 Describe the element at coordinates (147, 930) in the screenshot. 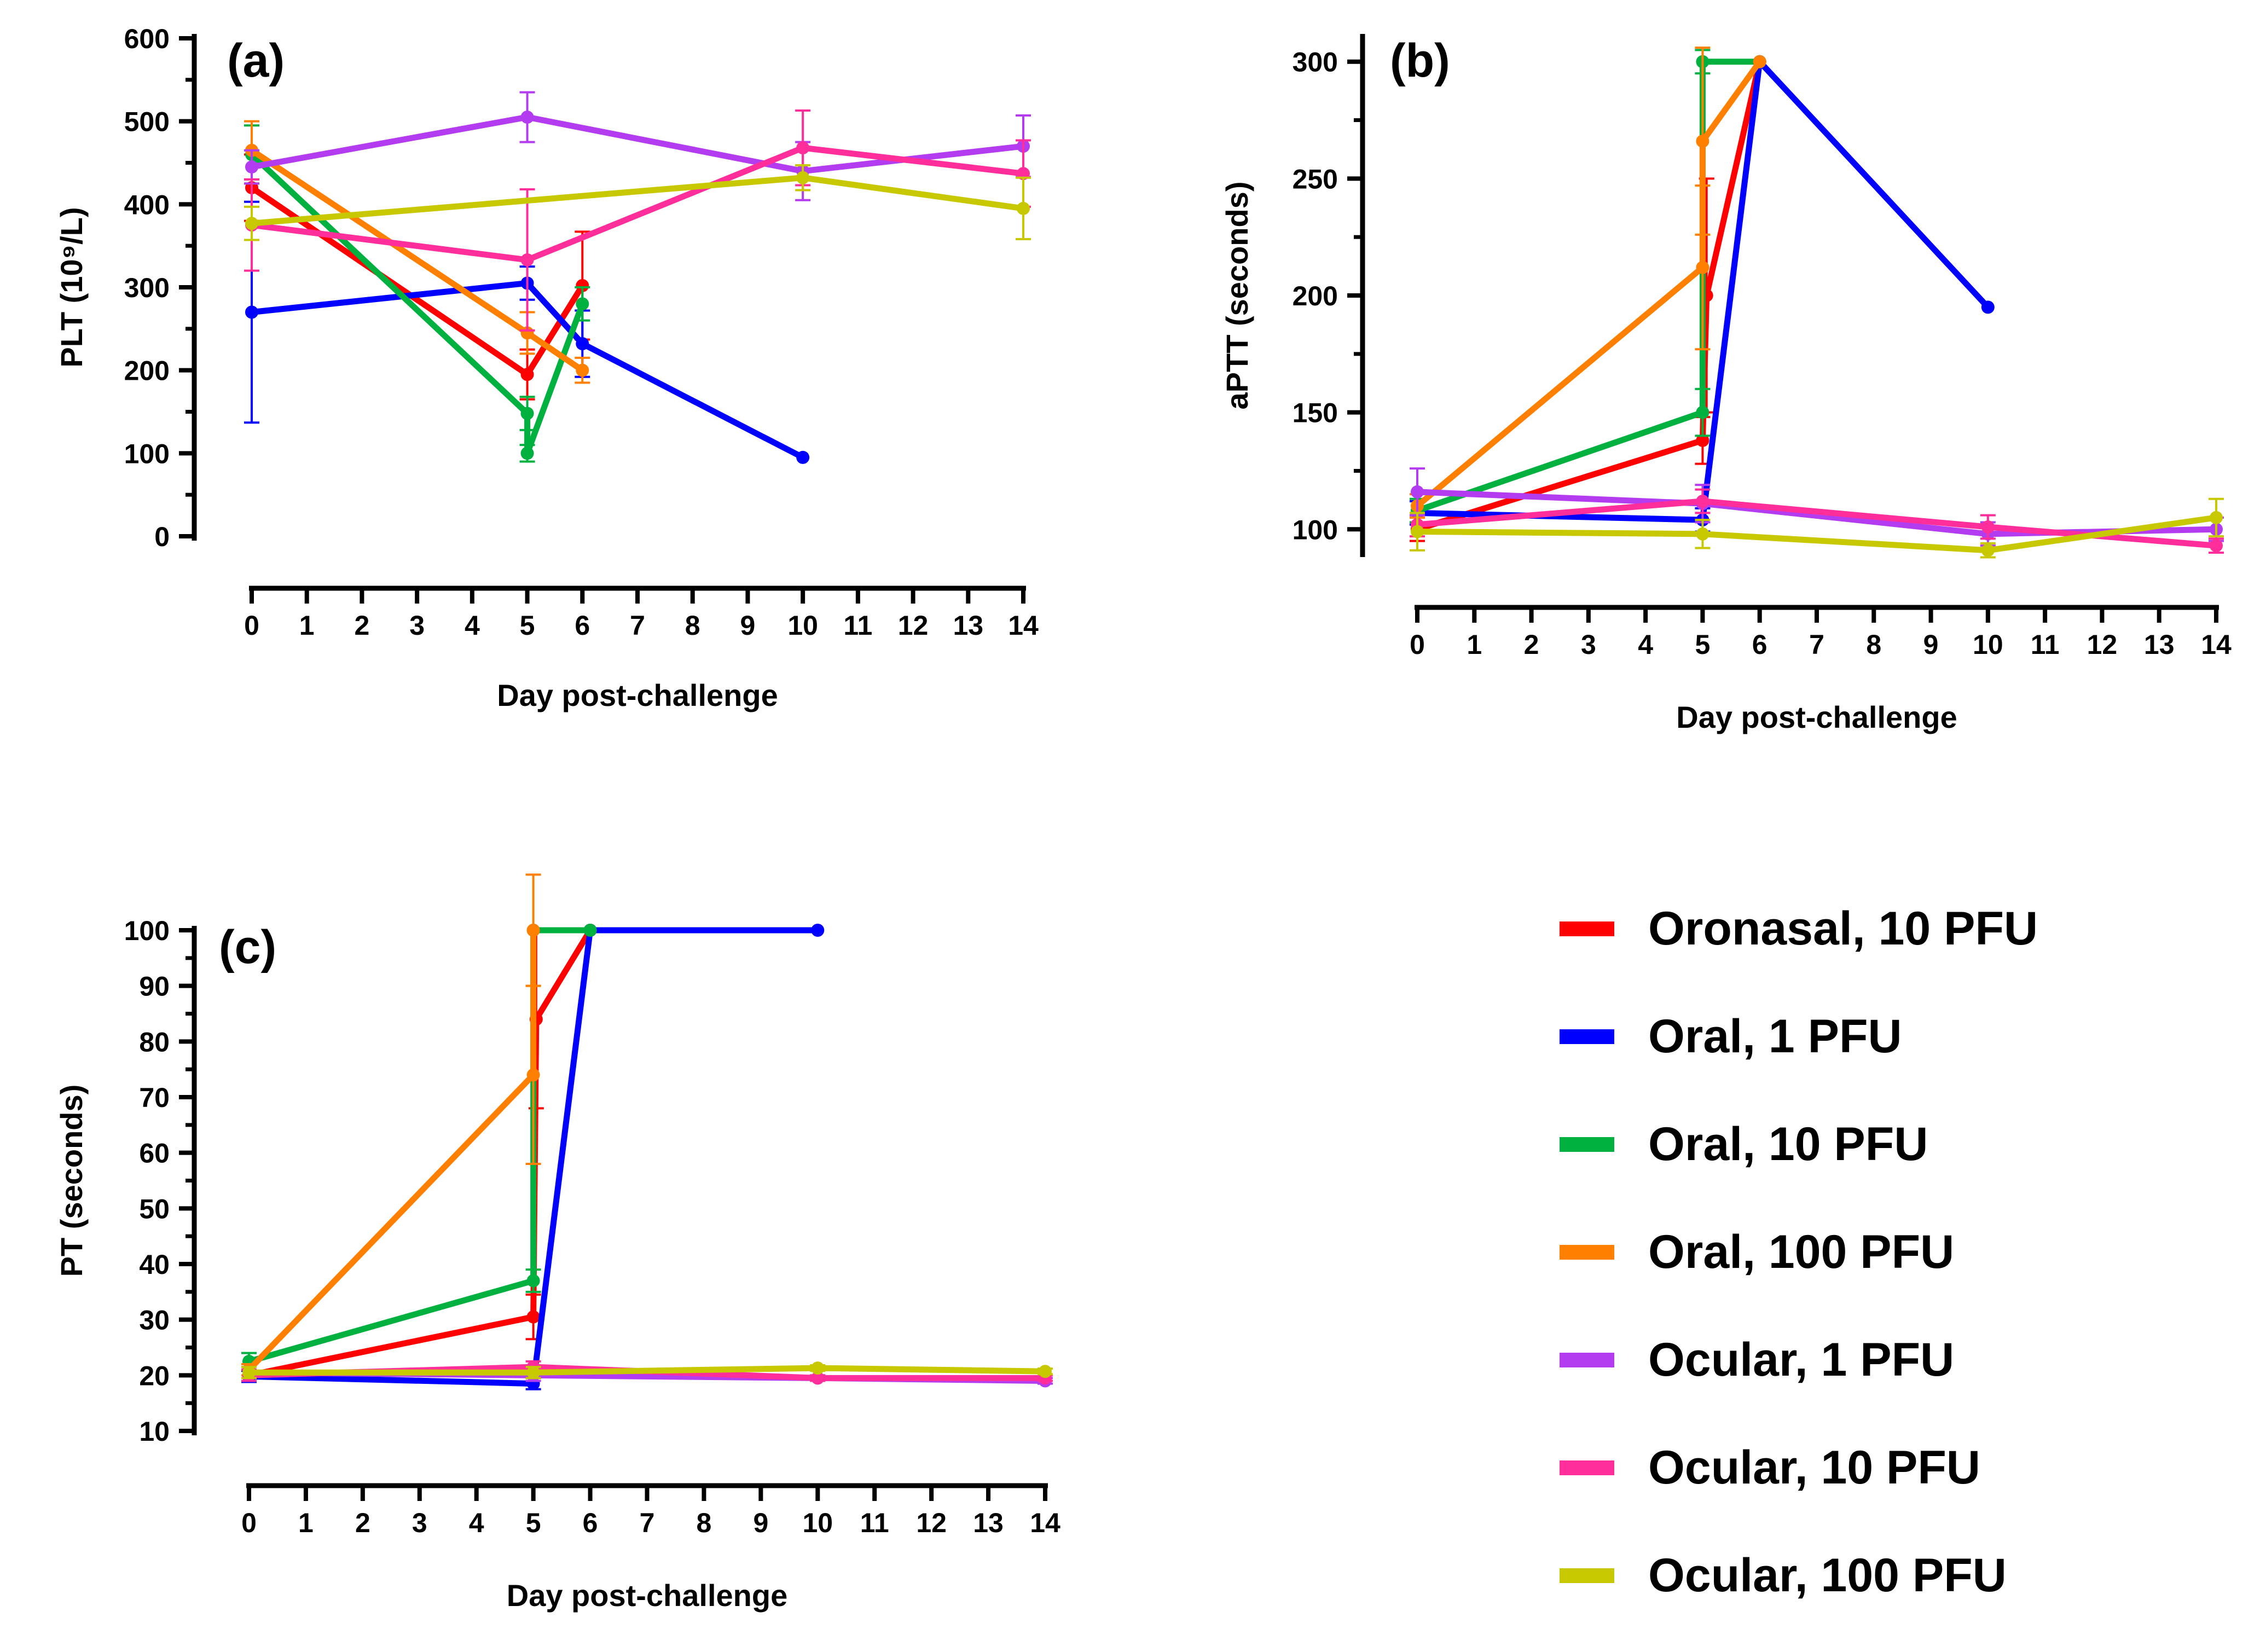

I see `panel-c-y-tick-label: 100` at that location.